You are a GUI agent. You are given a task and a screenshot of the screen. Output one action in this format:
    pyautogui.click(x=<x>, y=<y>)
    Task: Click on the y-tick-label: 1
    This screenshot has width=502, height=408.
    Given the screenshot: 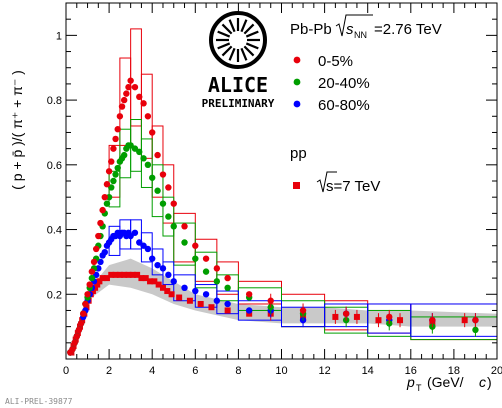 What is the action you would take?
    pyautogui.click(x=59, y=36)
    